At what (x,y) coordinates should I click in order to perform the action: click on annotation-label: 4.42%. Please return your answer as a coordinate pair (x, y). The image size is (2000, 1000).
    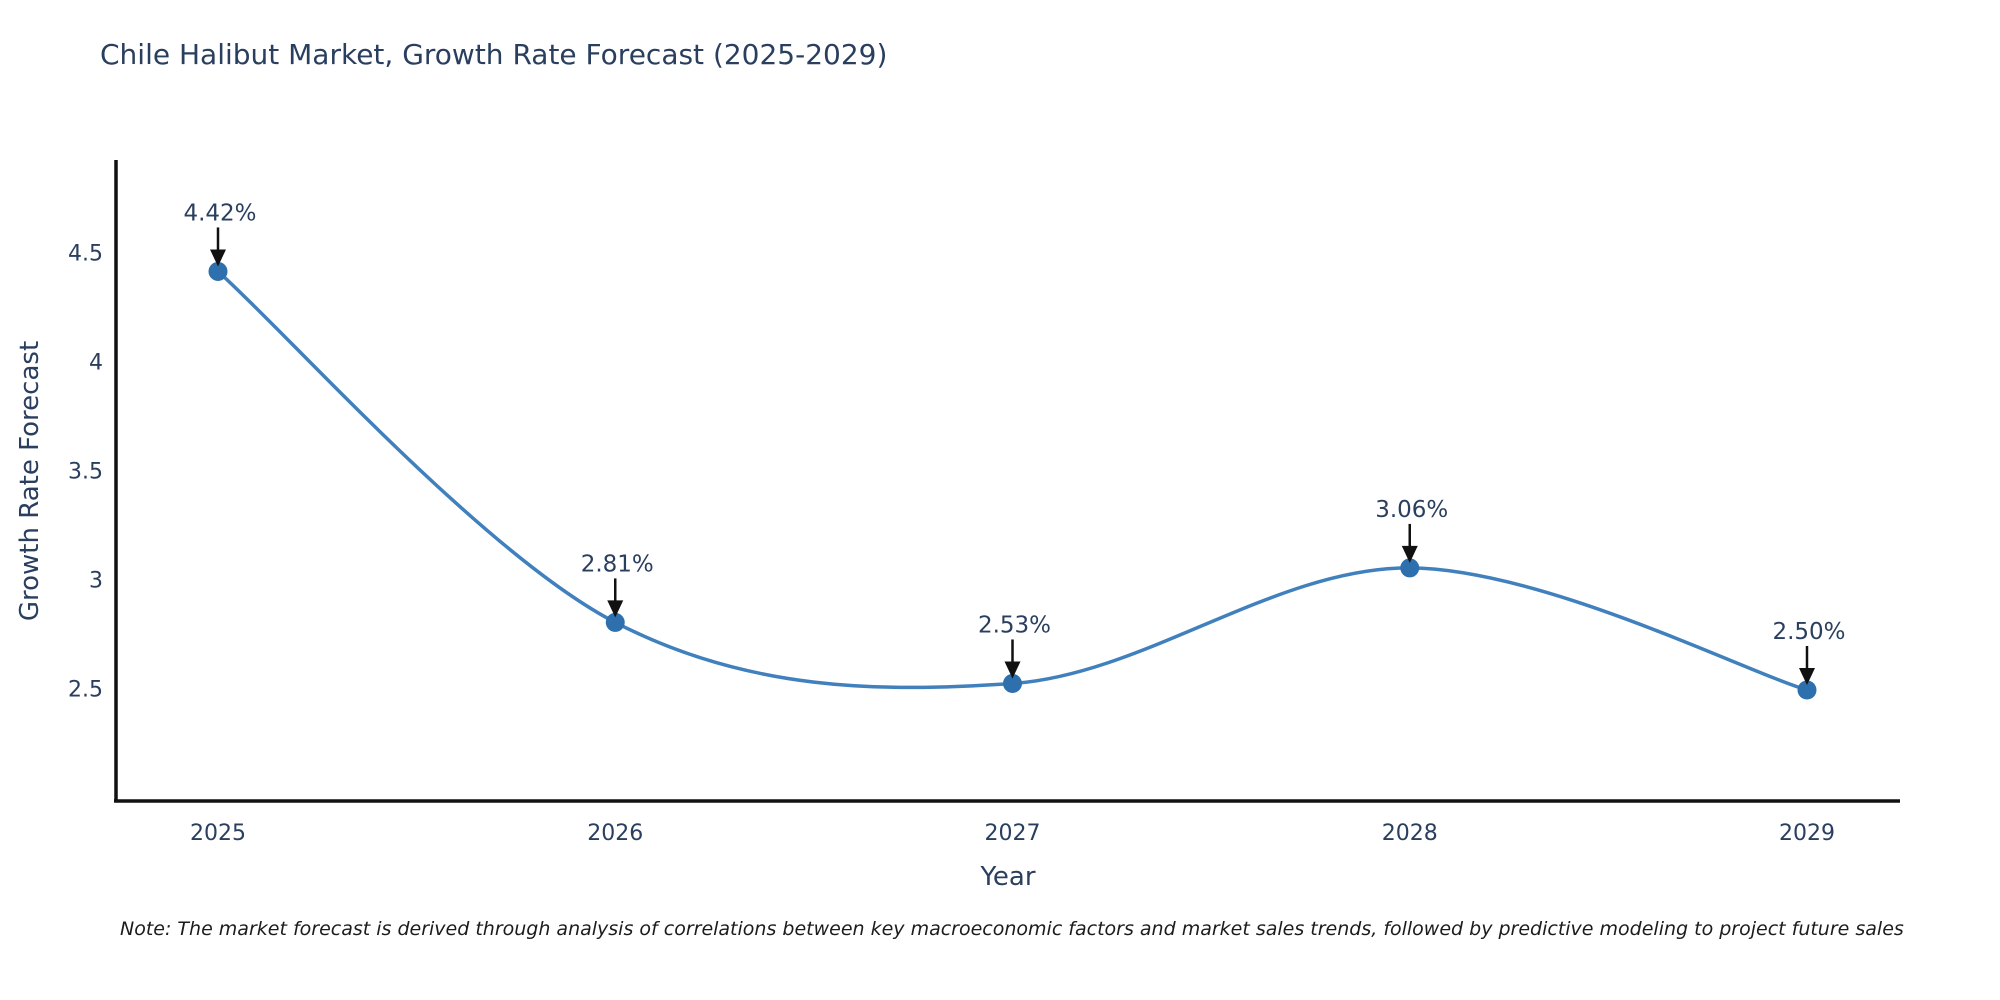
    Looking at the image, I should click on (219, 213).